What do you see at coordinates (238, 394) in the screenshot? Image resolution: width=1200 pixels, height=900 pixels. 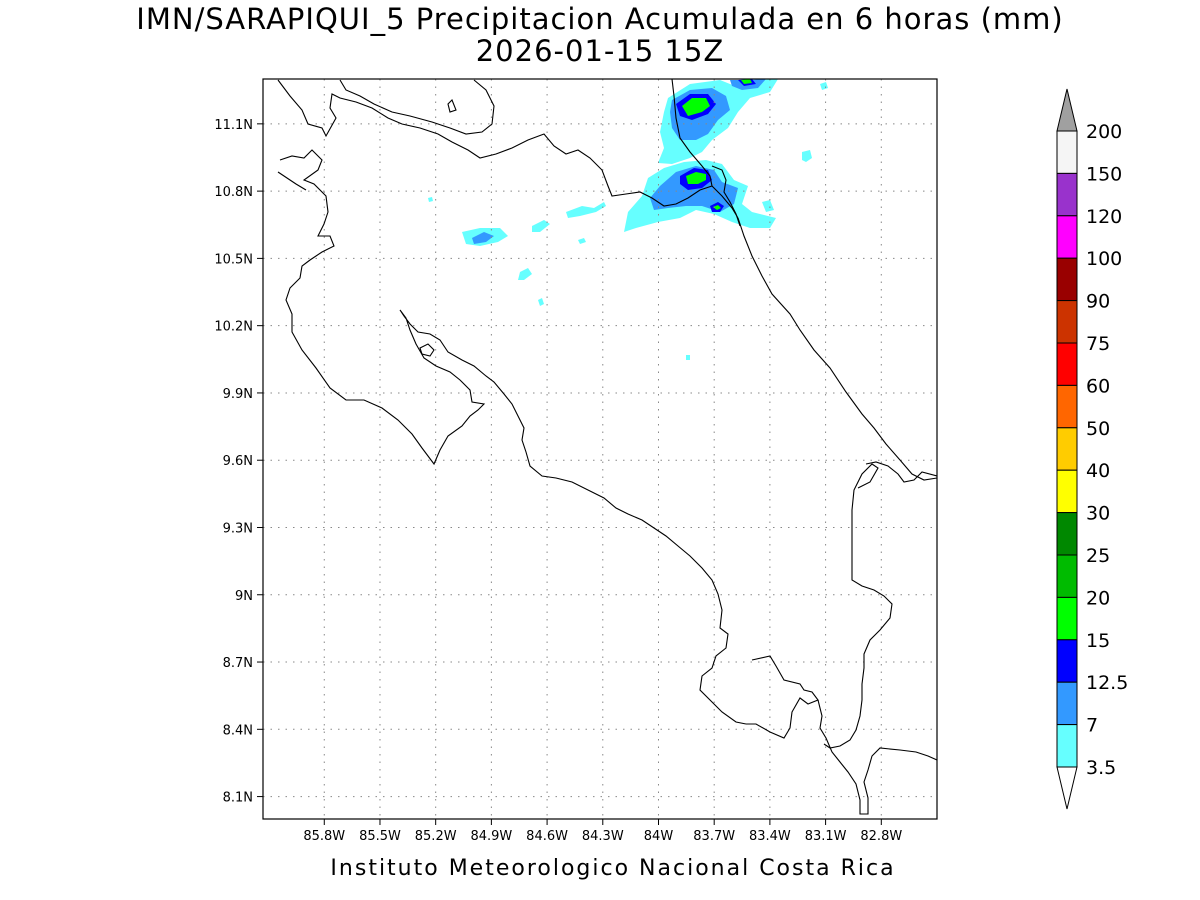 I see `lat-tick-label: 9.9N` at bounding box center [238, 394].